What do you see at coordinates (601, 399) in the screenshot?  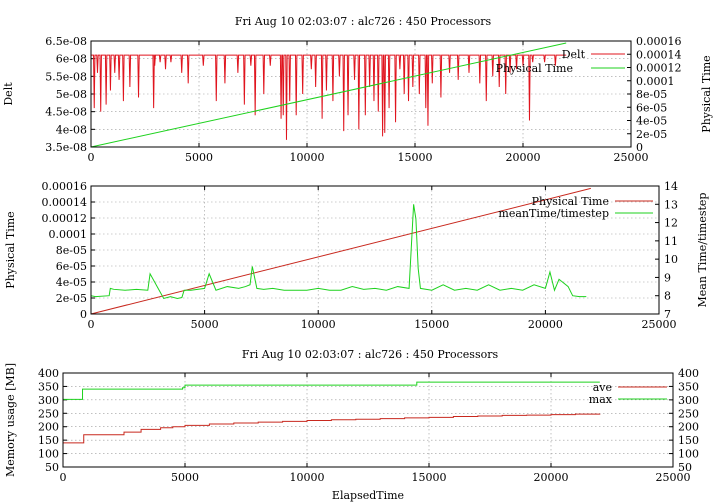 I see `legend-label: max` at bounding box center [601, 399].